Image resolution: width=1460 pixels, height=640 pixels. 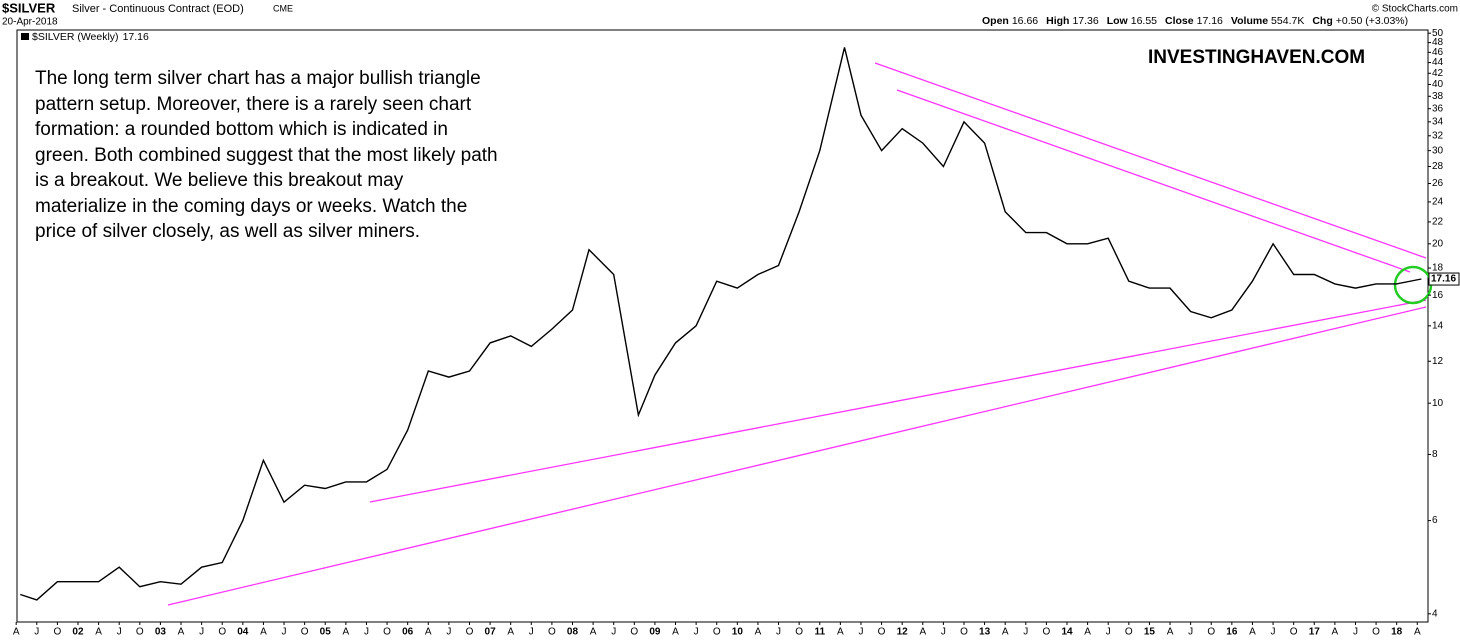 What do you see at coordinates (1057, 21) in the screenshot?
I see `quote-label: High` at bounding box center [1057, 21].